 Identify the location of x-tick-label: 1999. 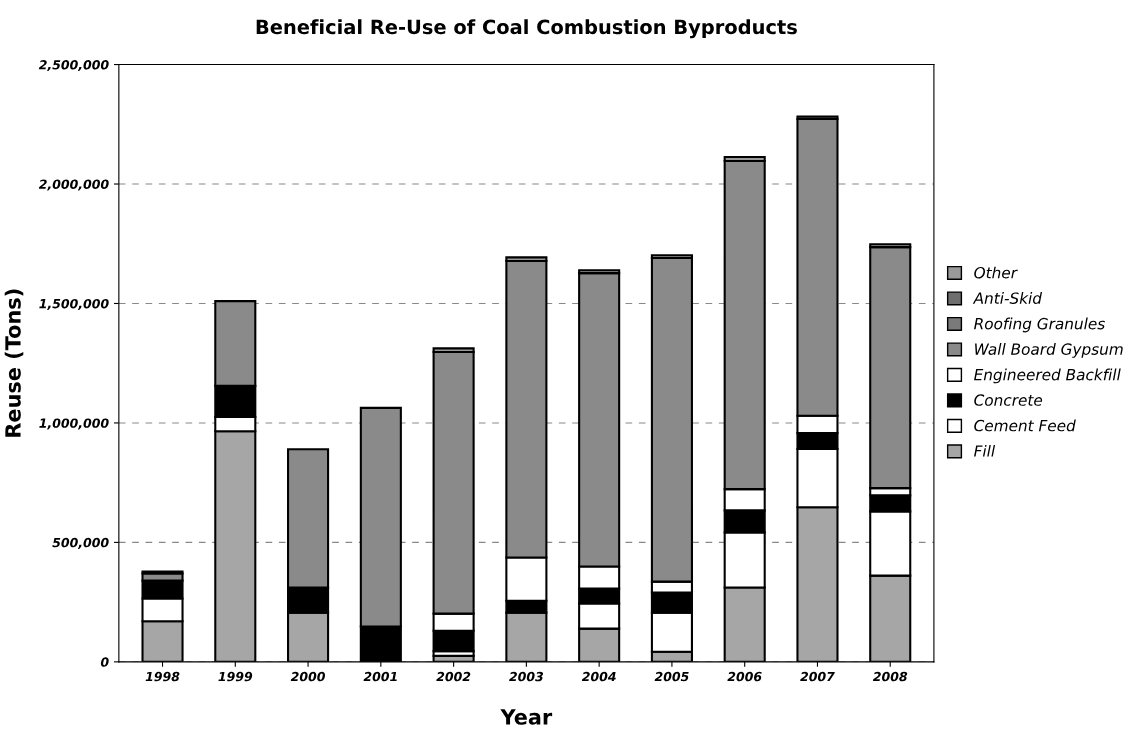
(235, 676).